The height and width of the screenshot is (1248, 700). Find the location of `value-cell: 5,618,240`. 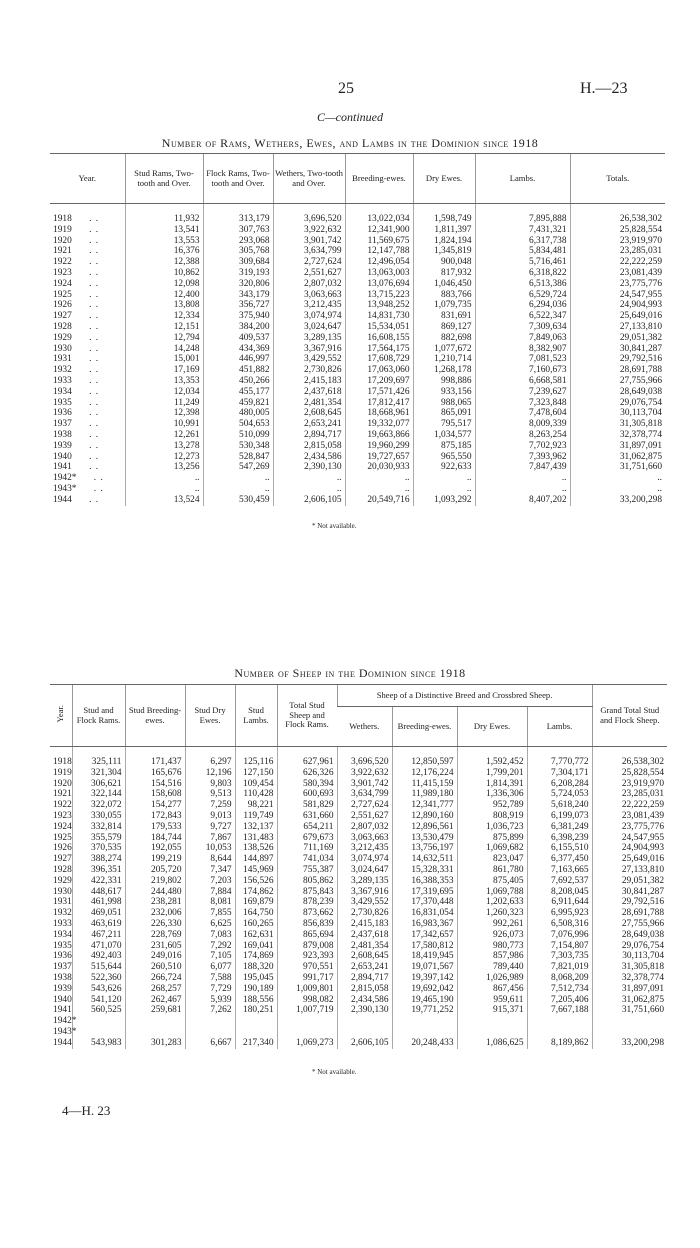

value-cell: 5,618,240 is located at coordinates (559, 805).